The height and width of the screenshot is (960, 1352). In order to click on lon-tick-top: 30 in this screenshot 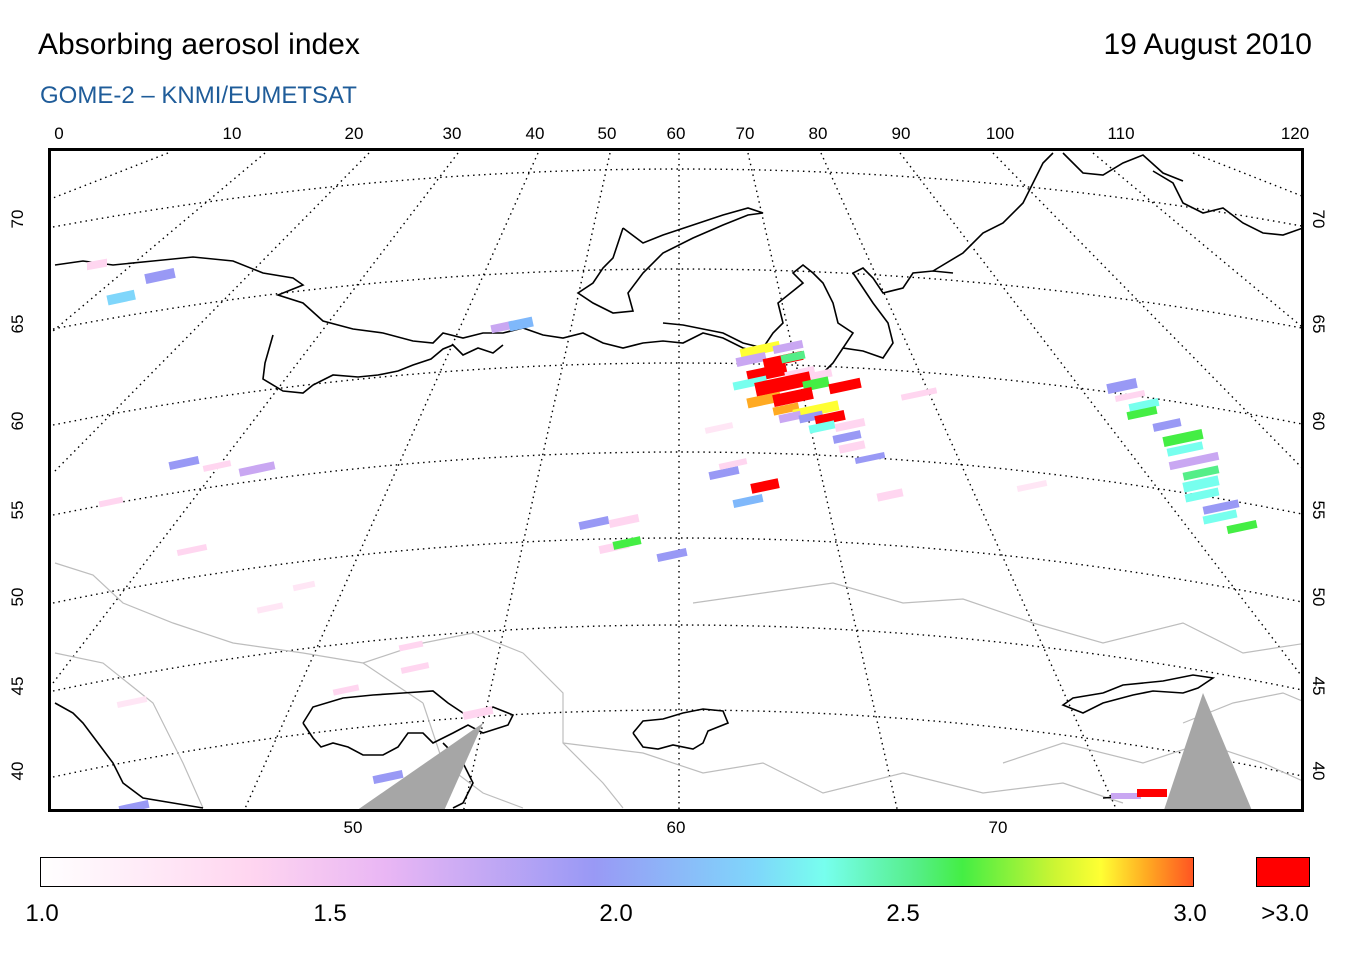, I will do `click(452, 133)`.